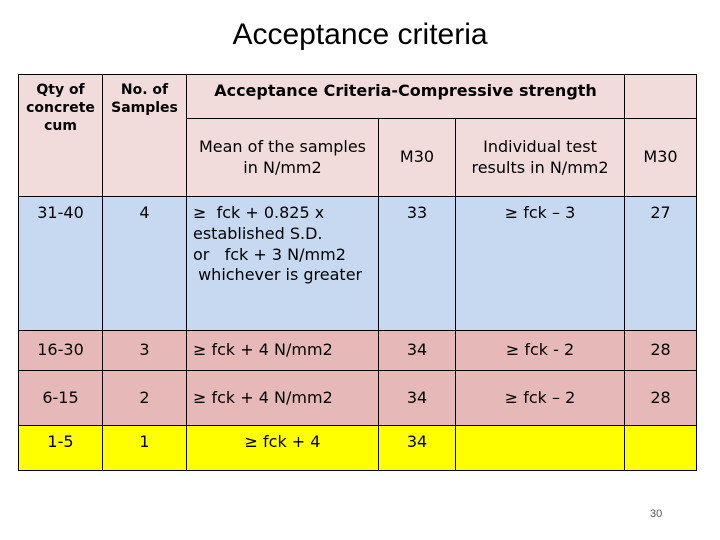 Image resolution: width=720 pixels, height=540 pixels. Describe the element at coordinates (258, 233) in the screenshot. I see `cell-line: established S.D.` at that location.